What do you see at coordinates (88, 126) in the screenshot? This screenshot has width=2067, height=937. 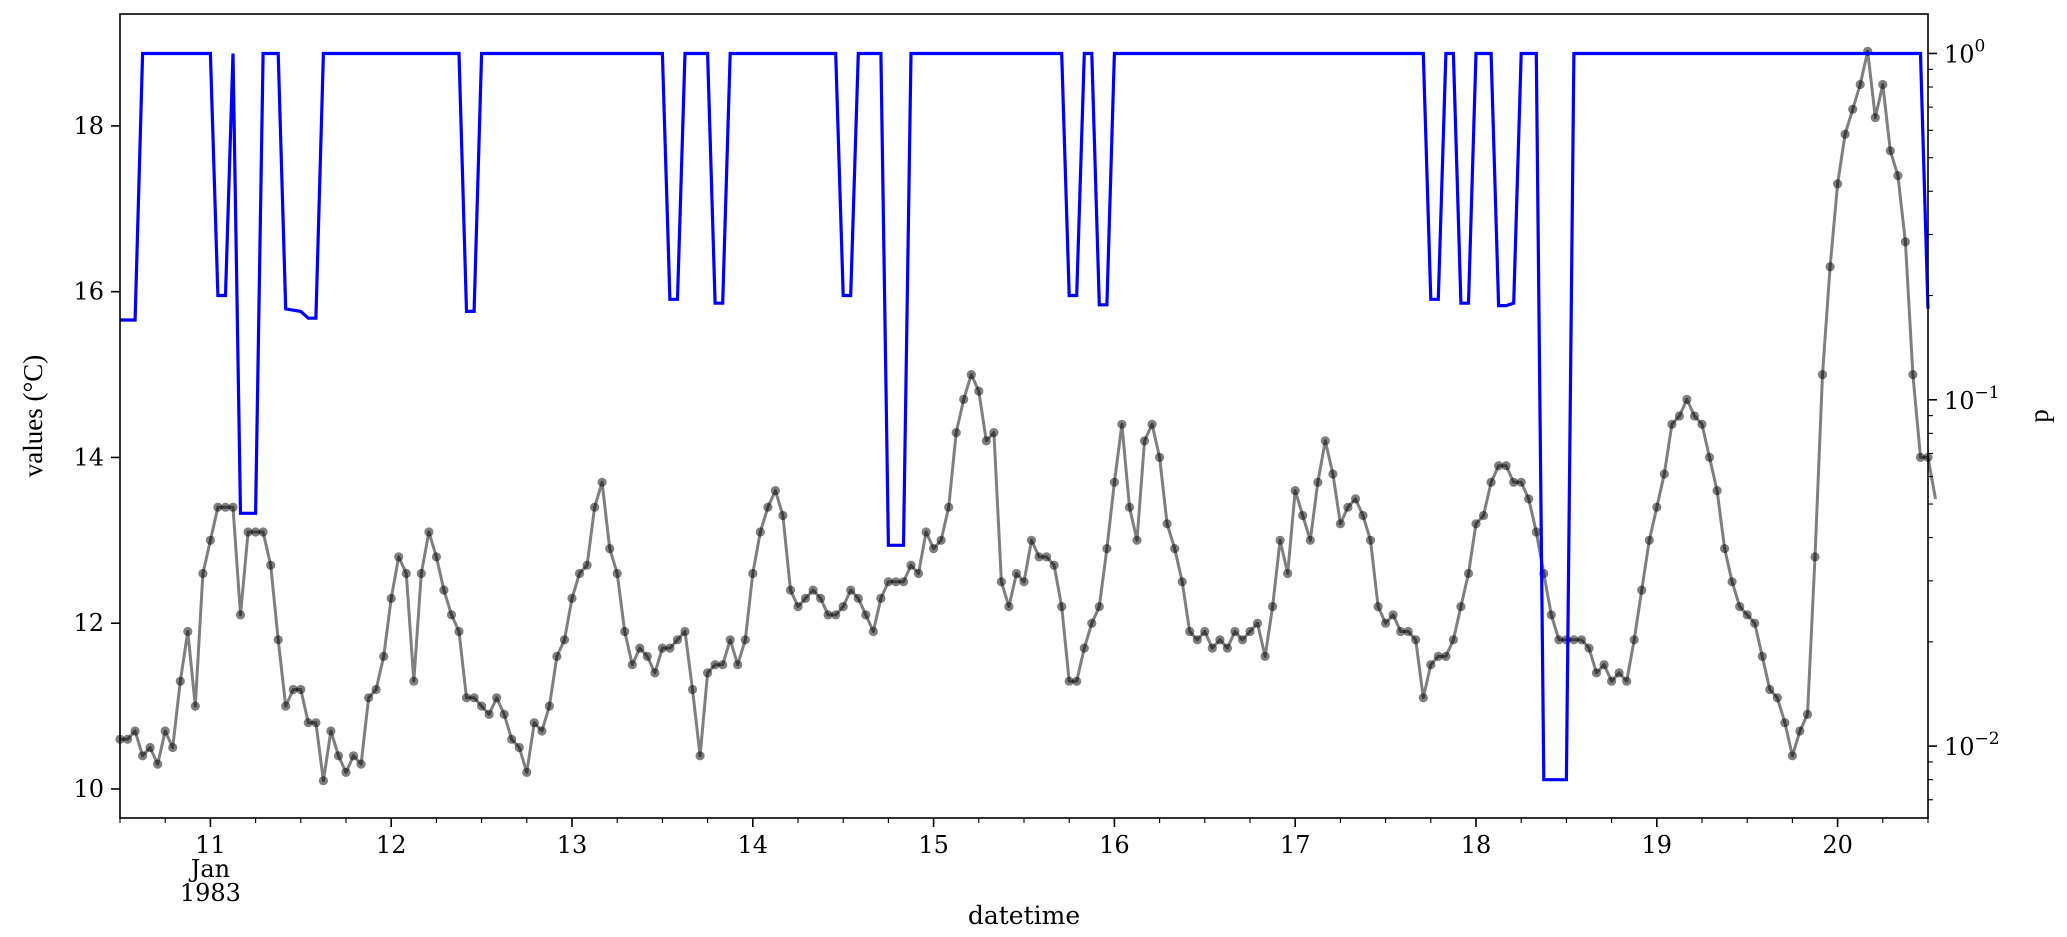 I see `left-y-tick-label: 18` at bounding box center [88, 126].